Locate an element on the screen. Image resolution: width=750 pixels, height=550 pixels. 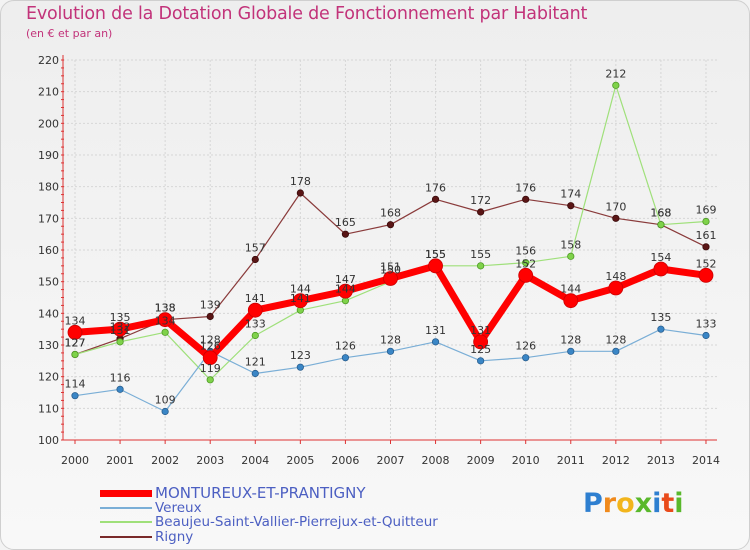
y-tick-label: 180 is located at coordinates (48, 187).